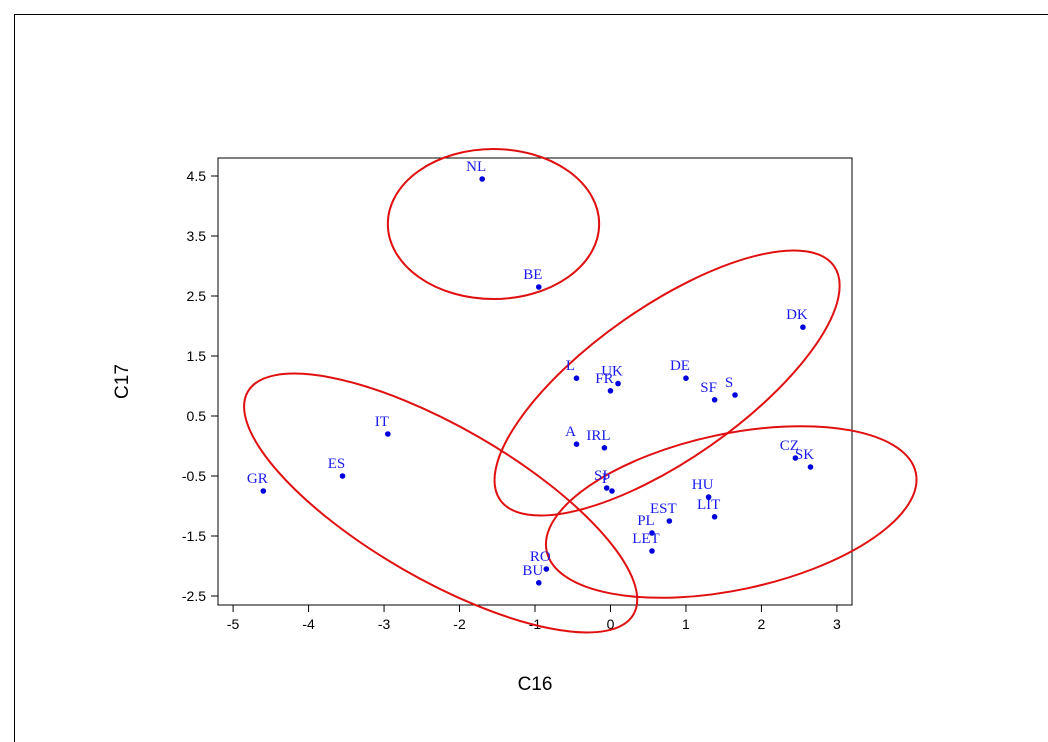  What do you see at coordinates (646, 539) in the screenshot?
I see `data-point-label: LET` at bounding box center [646, 539].